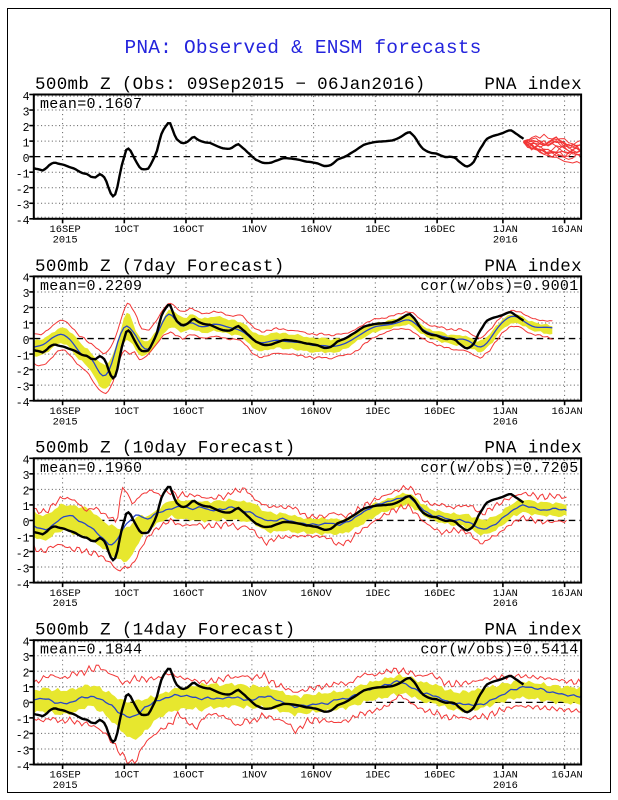 The width and height of the screenshot is (618, 800). Describe the element at coordinates (499, 650) in the screenshot. I see `svg-text: cor(w/obs)=0.5414` at that location.